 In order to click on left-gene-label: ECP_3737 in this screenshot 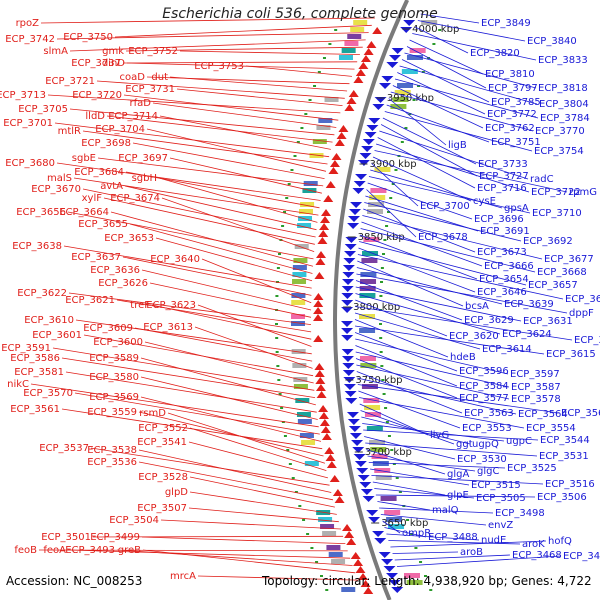, I will do `click(96, 63)`.